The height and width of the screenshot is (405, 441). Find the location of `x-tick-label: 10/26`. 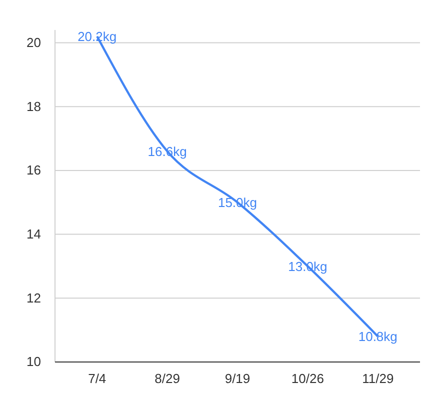

x-tick-label: 10/26 is located at coordinates (307, 378).